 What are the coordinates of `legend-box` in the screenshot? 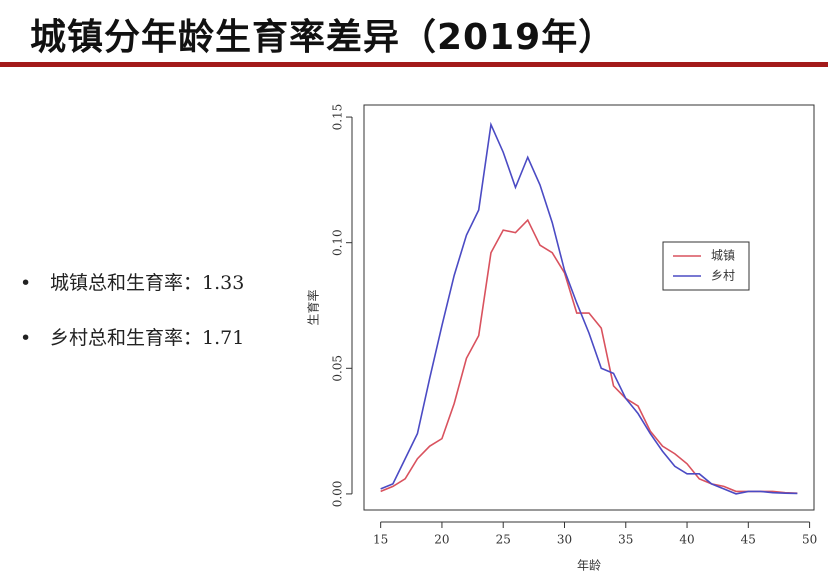 It's located at (706, 266).